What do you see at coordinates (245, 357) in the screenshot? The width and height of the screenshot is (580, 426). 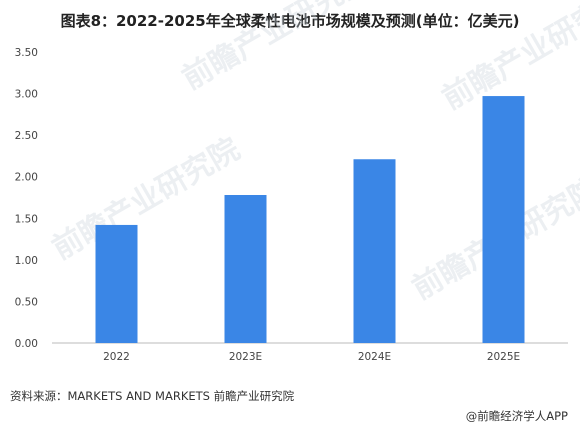 I see `x-tick-label: 2023E` at bounding box center [245, 357].